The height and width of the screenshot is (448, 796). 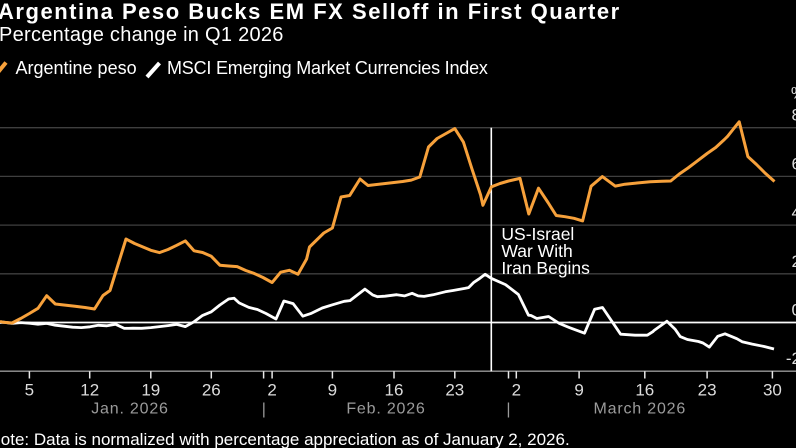 What do you see at coordinates (791, 358) in the screenshot?
I see `svg-text: -2` at bounding box center [791, 358].